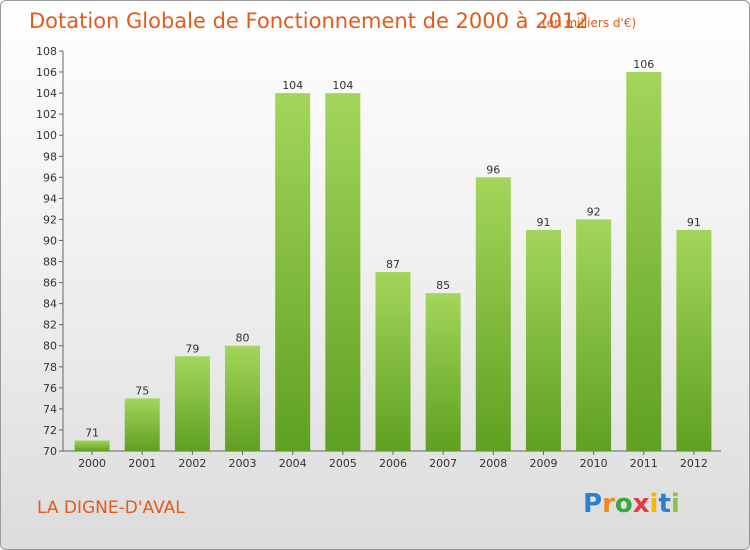  What do you see at coordinates (243, 398) in the screenshot?
I see `bar-2003` at bounding box center [243, 398].